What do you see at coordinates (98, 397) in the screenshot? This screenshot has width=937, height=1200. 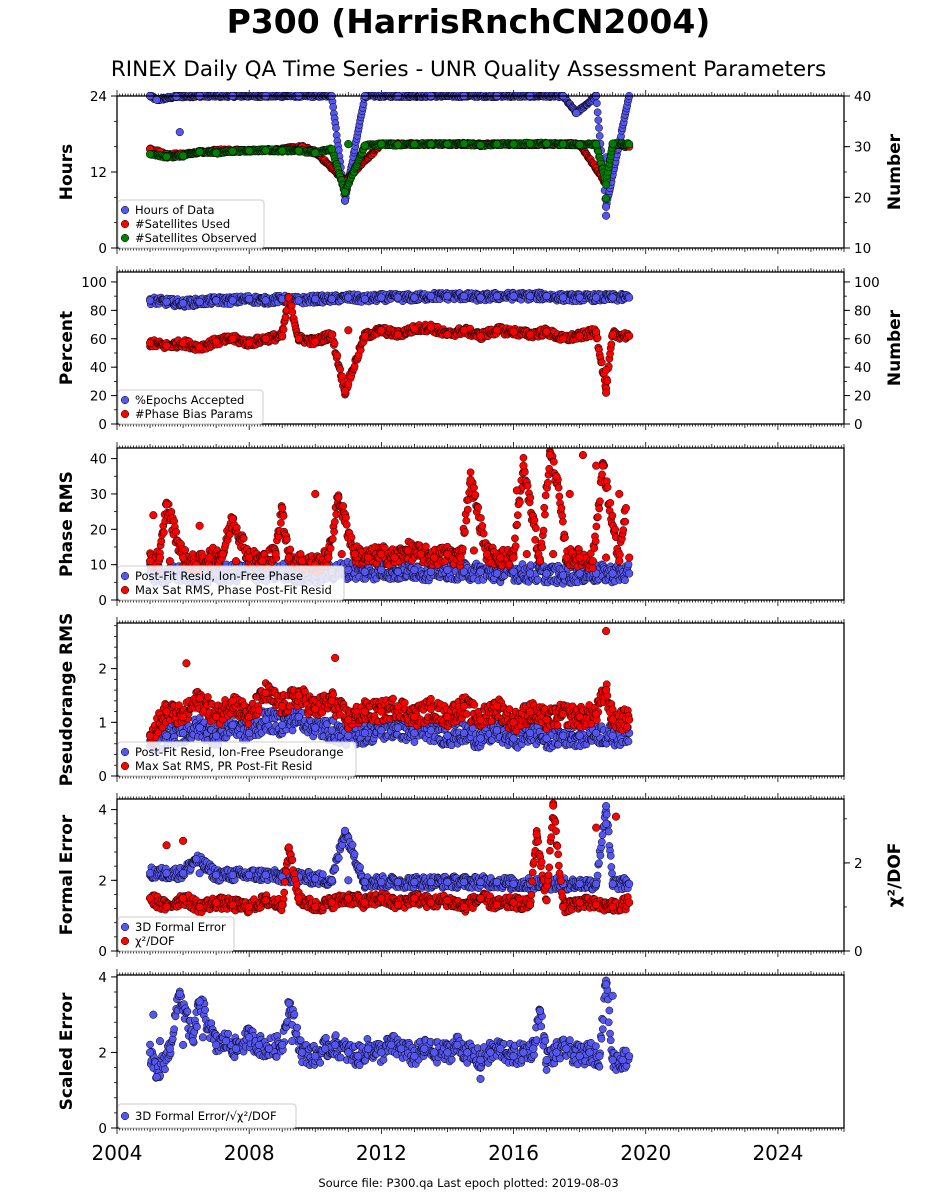 I see `y-tick-label: 20` at bounding box center [98, 397].